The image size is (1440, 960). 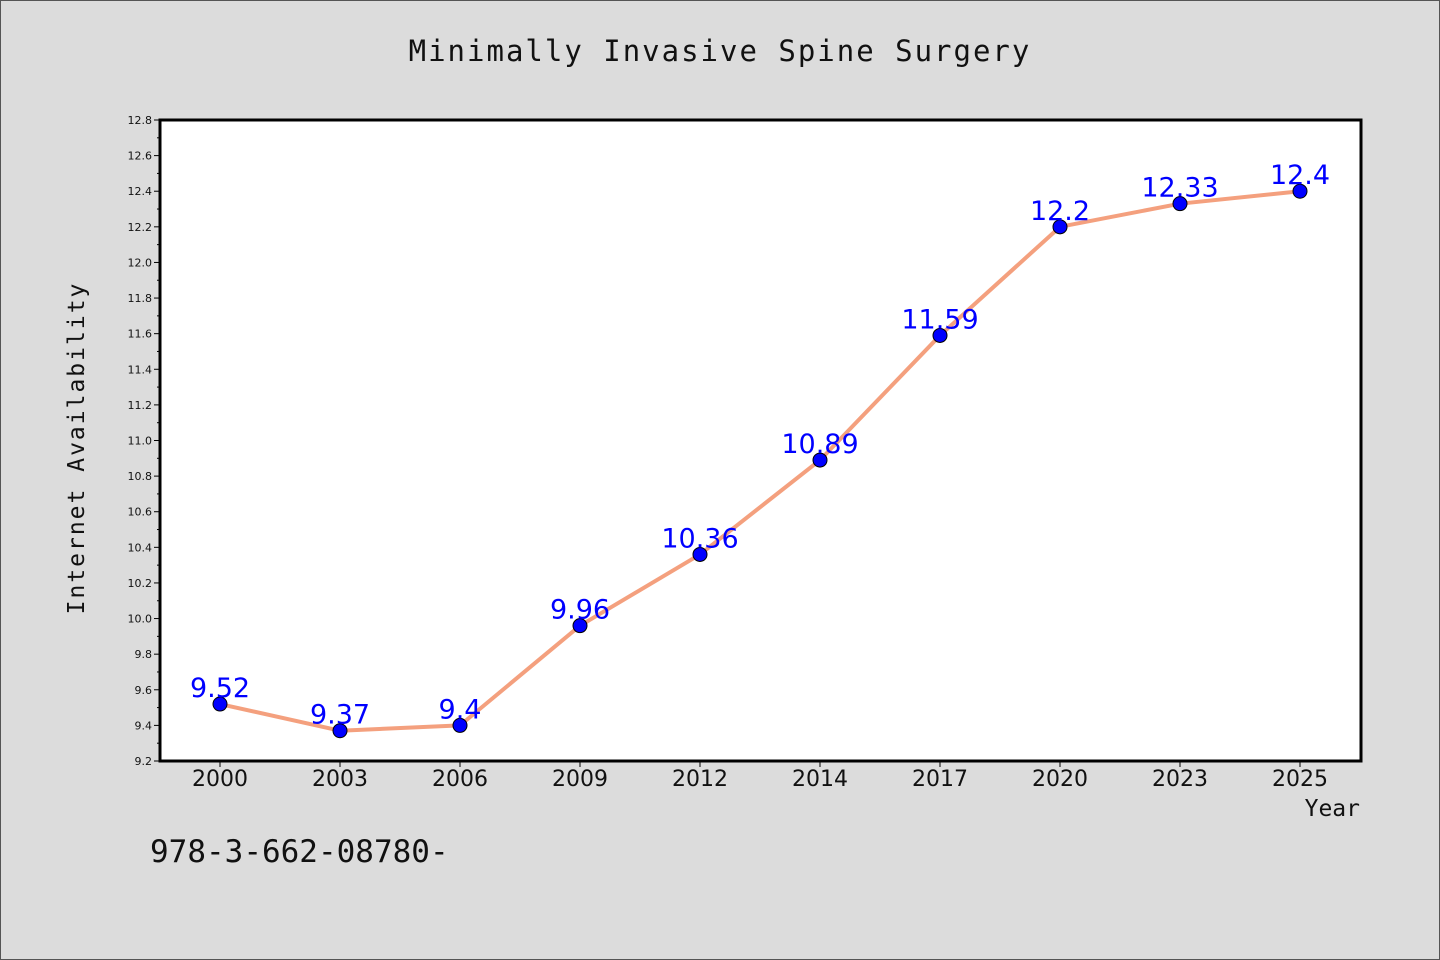 What do you see at coordinates (140, 547) in the screenshot?
I see `y-tick-label: 10.4` at bounding box center [140, 547].